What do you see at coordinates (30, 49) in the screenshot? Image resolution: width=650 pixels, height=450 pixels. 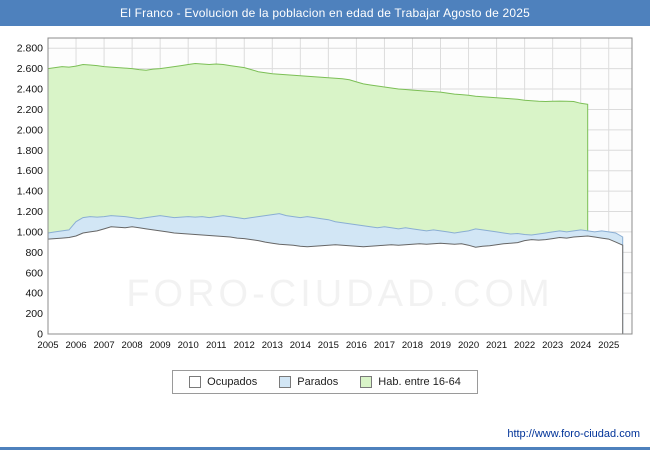 I see `svg-text: 2.800` at bounding box center [30, 49].